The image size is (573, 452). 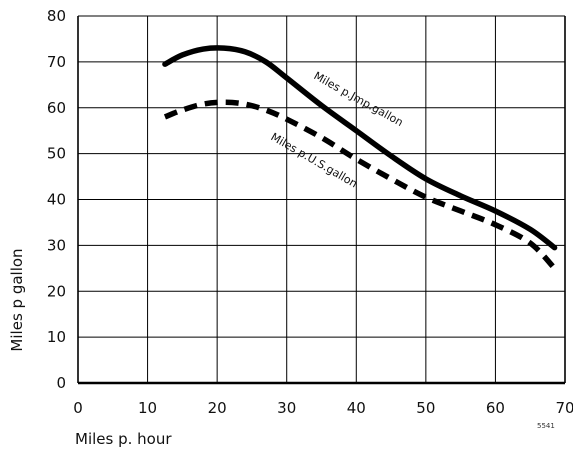 I want to click on x-tick-label: 10, so click(x=147, y=408).